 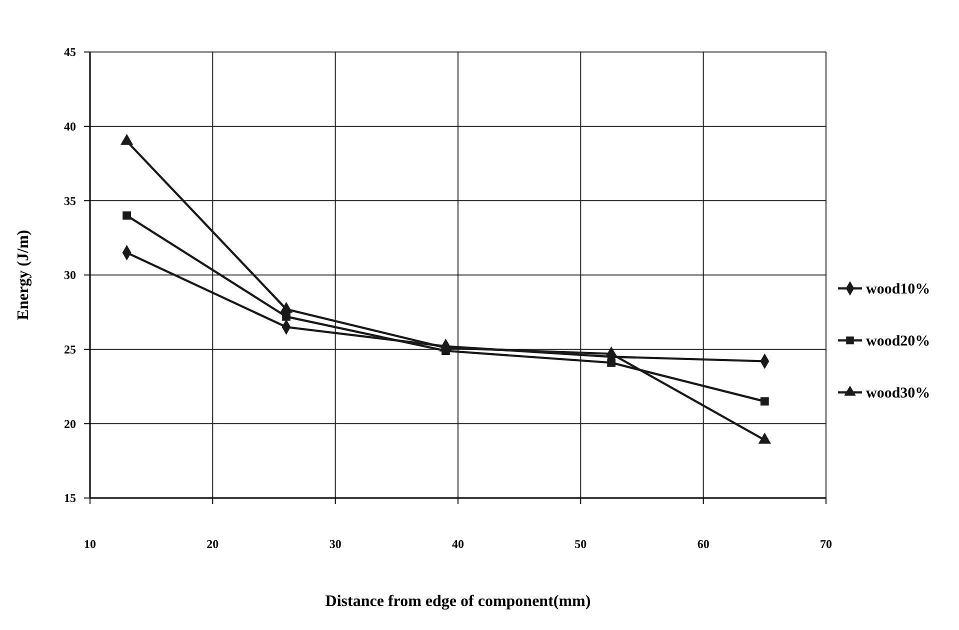 I want to click on y-tick-label: 30, so click(x=70, y=275).